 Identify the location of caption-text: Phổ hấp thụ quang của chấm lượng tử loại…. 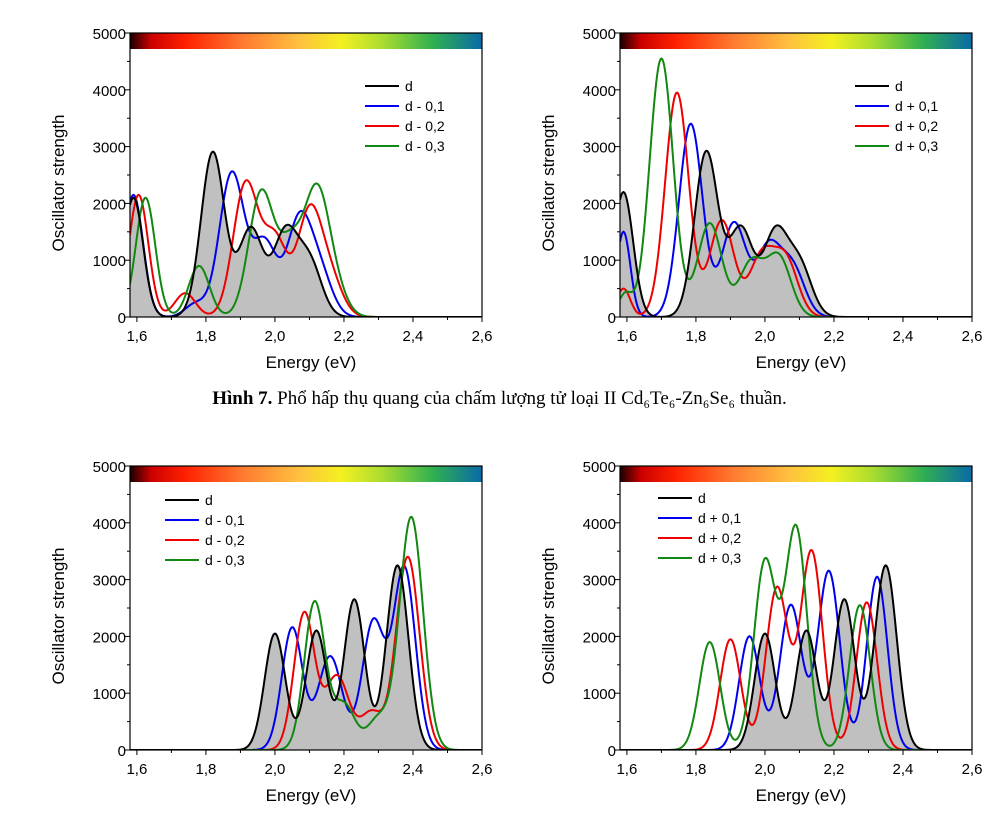
(532, 398).